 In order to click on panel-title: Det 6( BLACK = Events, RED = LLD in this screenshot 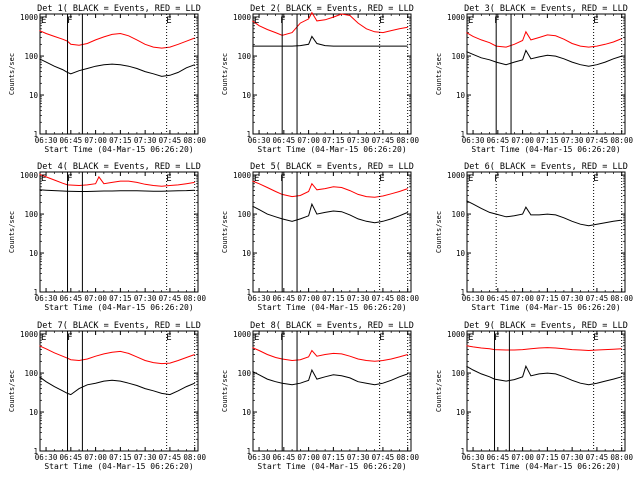, I will do `click(546, 167)`.